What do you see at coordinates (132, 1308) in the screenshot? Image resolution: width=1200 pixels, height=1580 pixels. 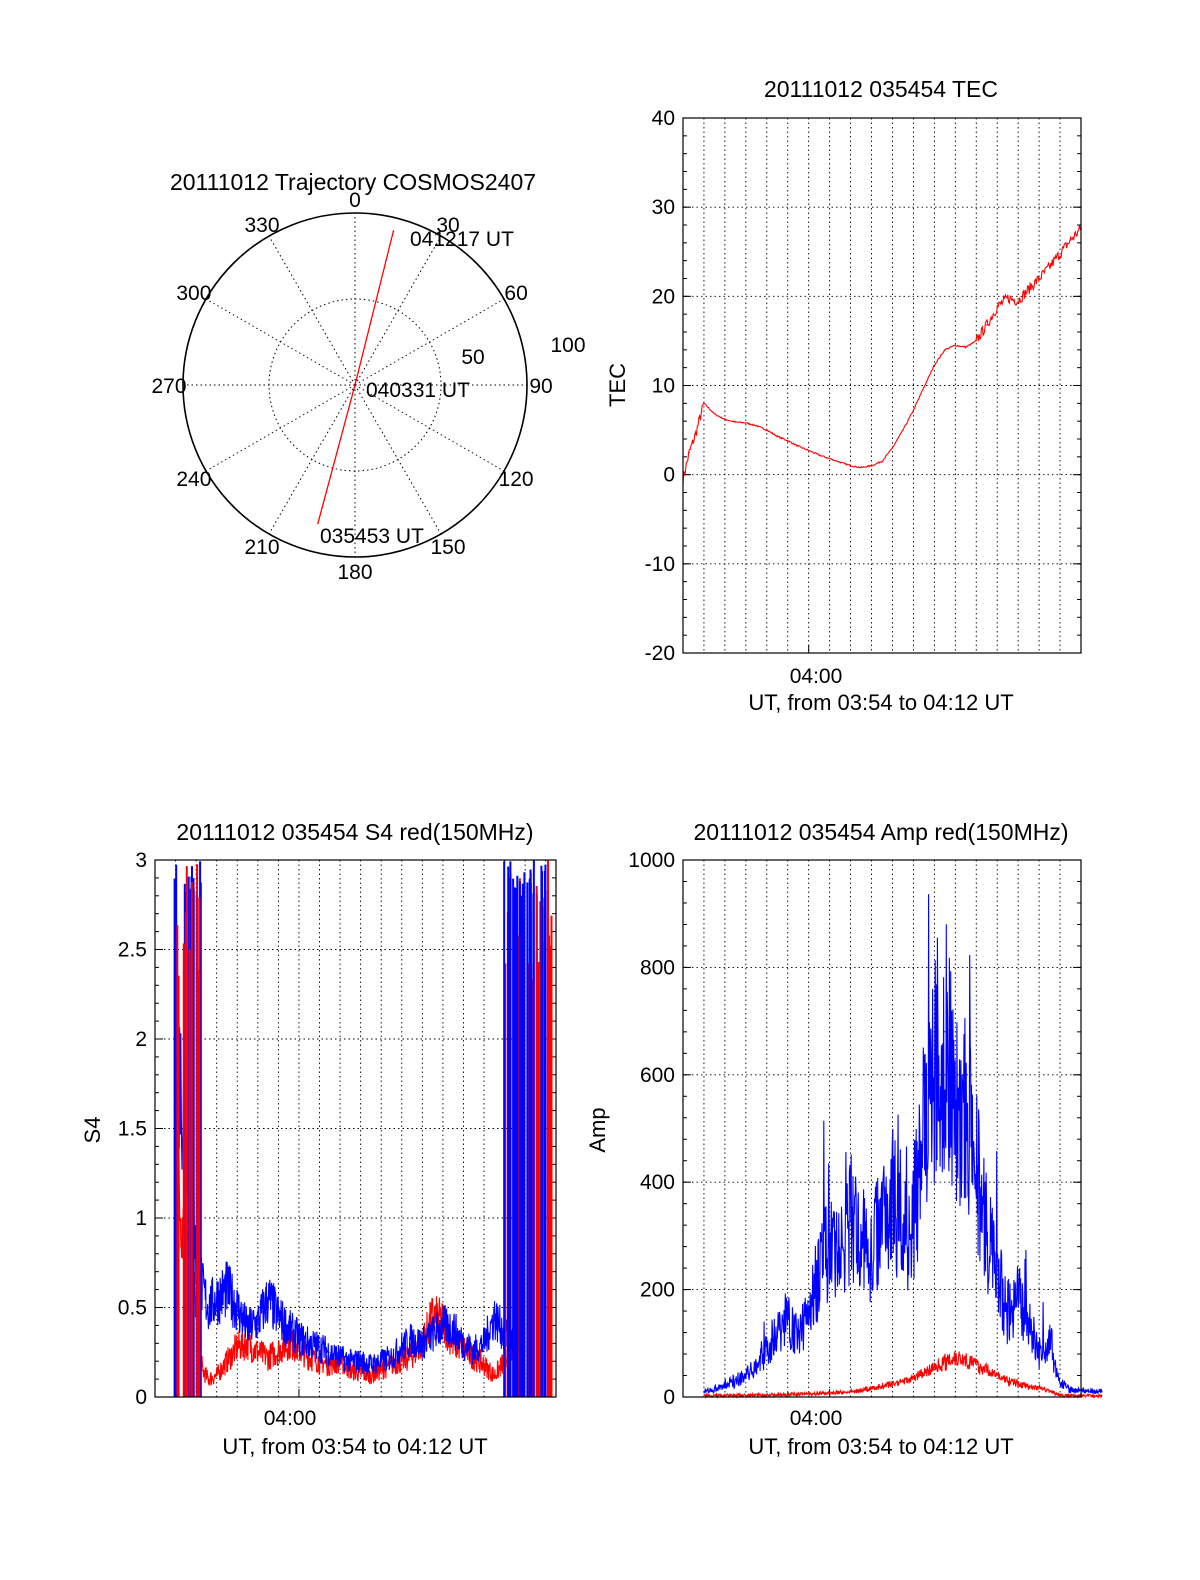 I see `s4-y-tick-label: 0.5` at bounding box center [132, 1308].